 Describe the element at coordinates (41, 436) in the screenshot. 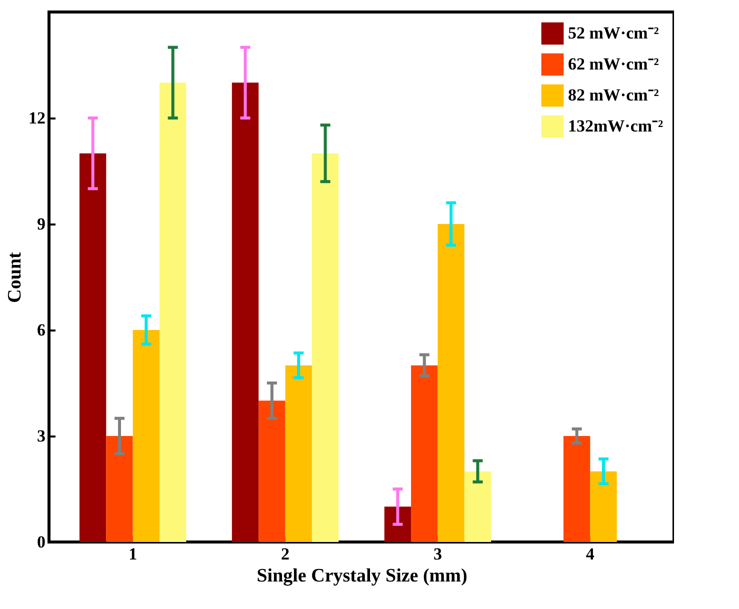

I see `y-tick-label: 3` at that location.